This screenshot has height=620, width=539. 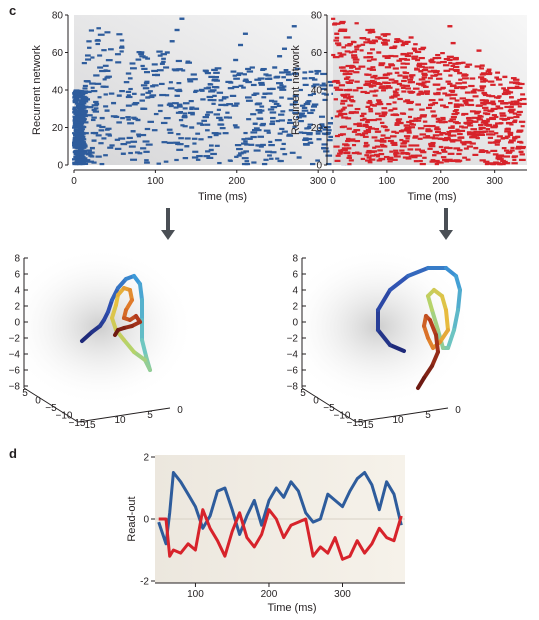 What do you see at coordinates (333, 181) in the screenshot?
I see `x-tick-label: 0` at bounding box center [333, 181].